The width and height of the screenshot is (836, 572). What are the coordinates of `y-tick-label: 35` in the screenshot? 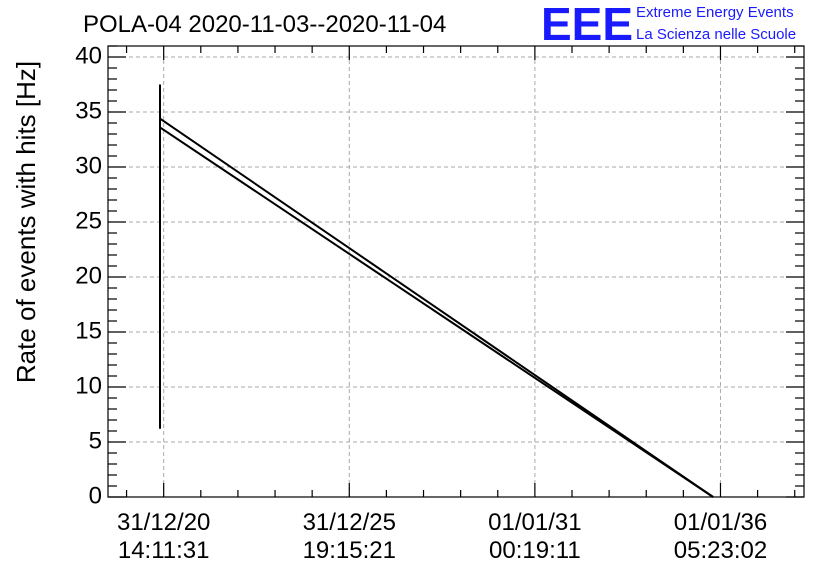 It's located at (88, 110).